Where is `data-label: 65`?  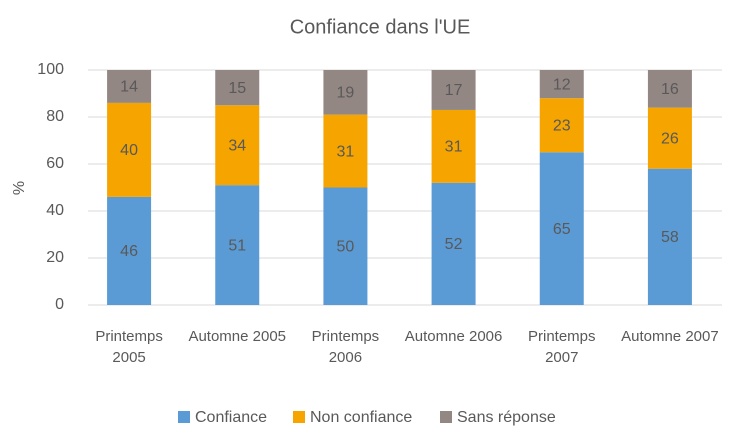
data-label: 65 is located at coordinates (562, 229).